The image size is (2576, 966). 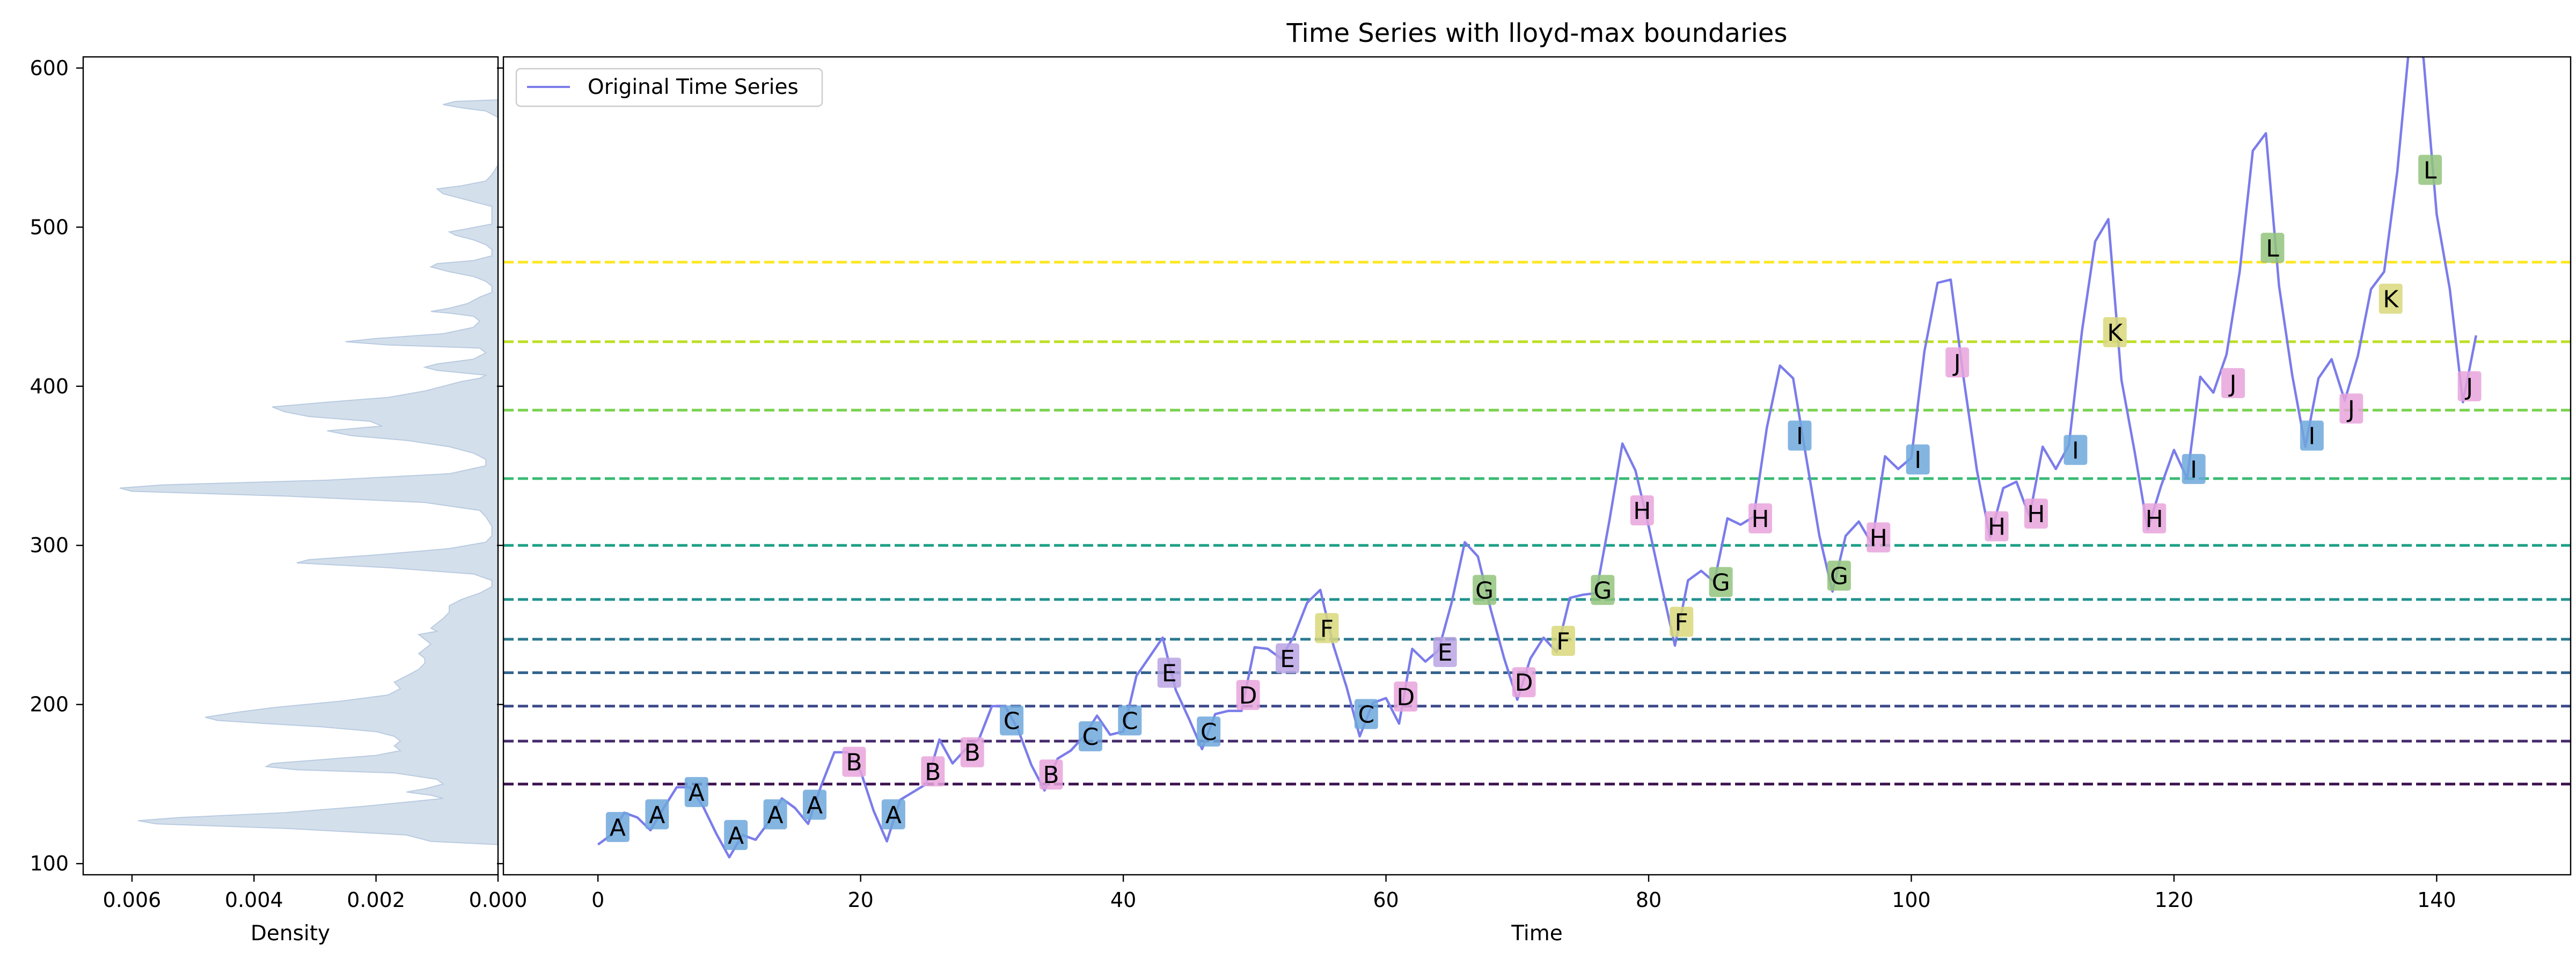 What do you see at coordinates (376, 900) in the screenshot?
I see `density-x-tick-label: 0.002` at bounding box center [376, 900].